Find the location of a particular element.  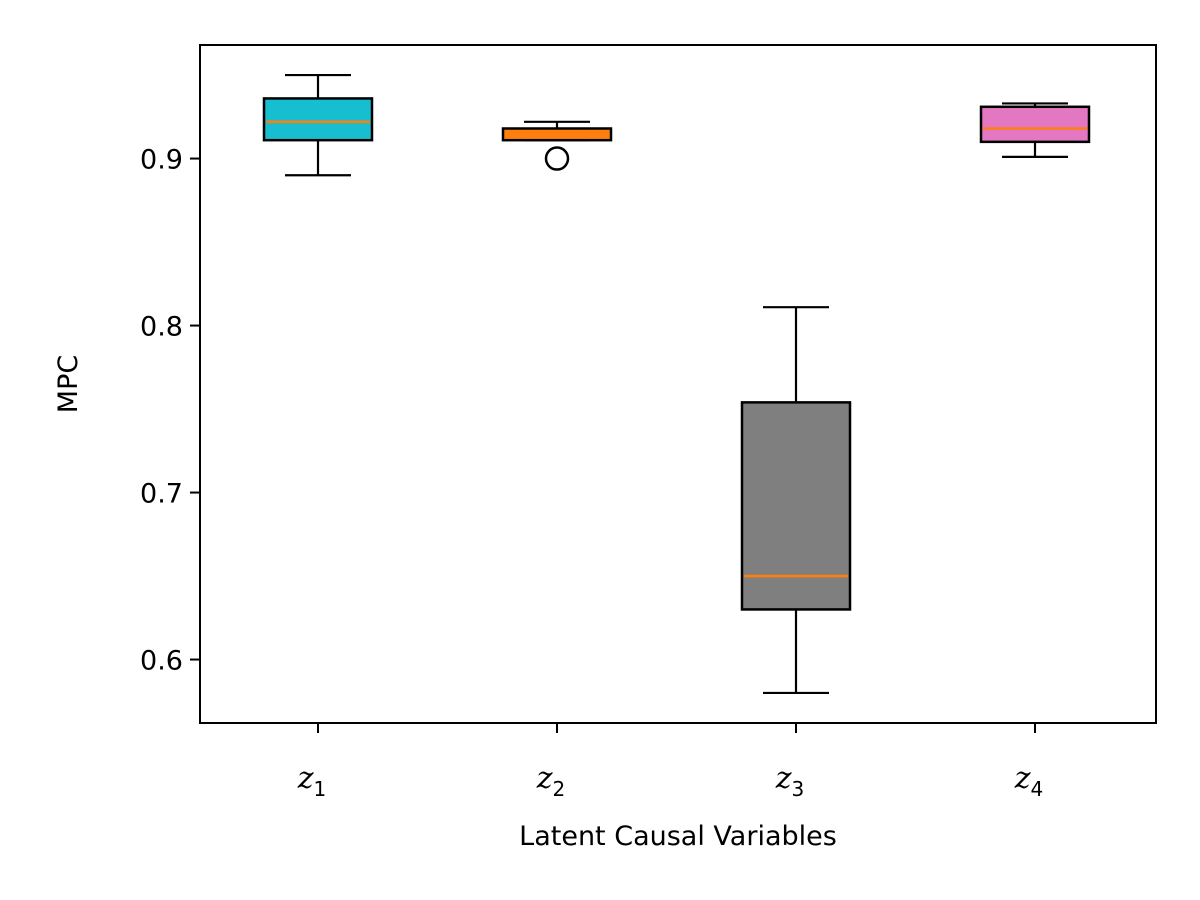

y-tick-label: 0.6 is located at coordinates (161, 661).